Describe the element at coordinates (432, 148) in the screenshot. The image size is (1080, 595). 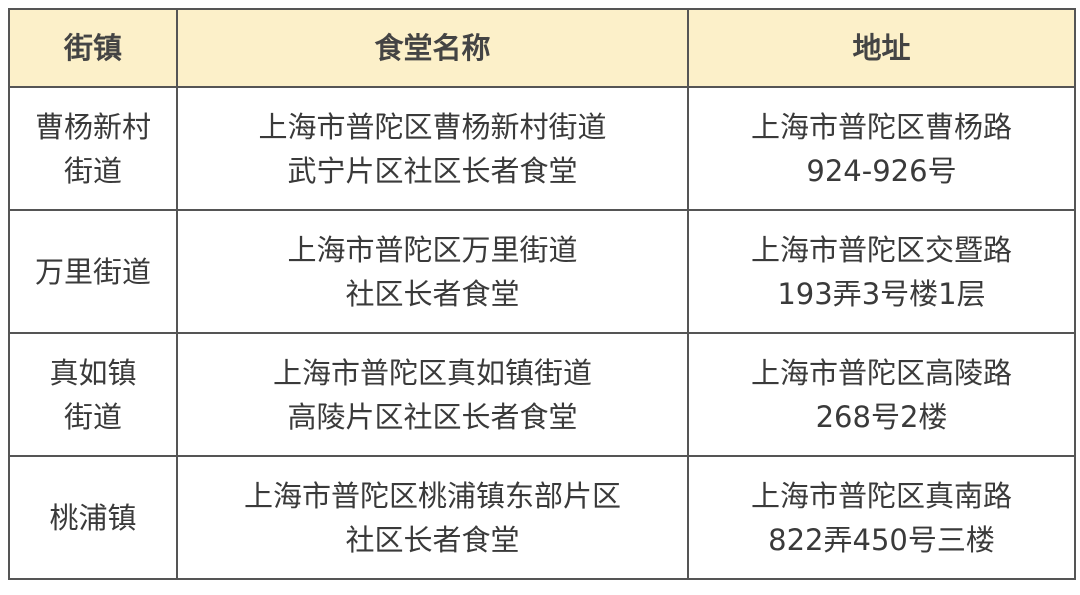
I see `cell-name: 上海市普陀区曹杨新村街道 武宁片区社区长者食堂` at that location.